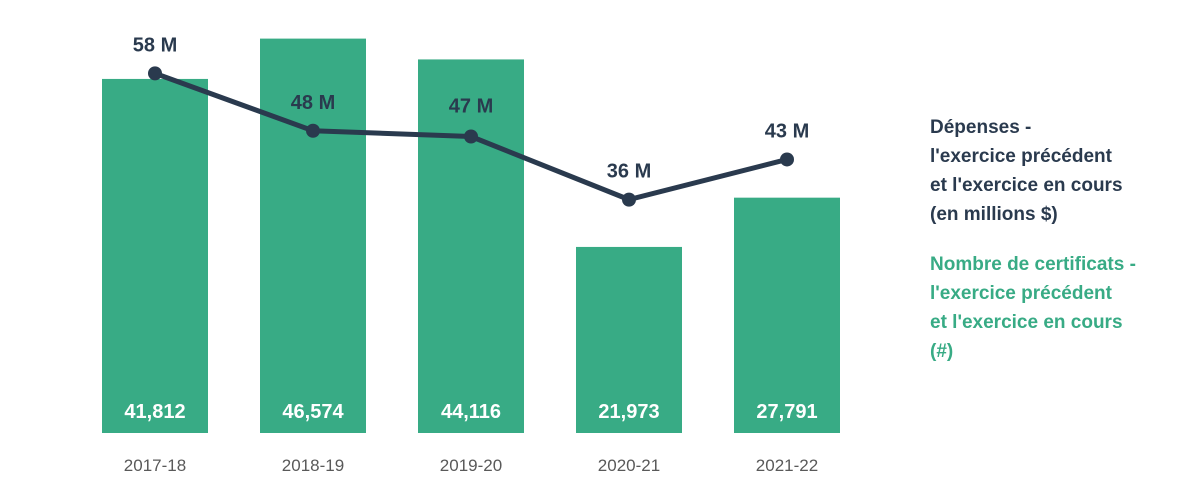 This screenshot has height=500, width=1200. Describe the element at coordinates (154, 412) in the screenshot. I see `bar-value-label: 41,812` at that location.